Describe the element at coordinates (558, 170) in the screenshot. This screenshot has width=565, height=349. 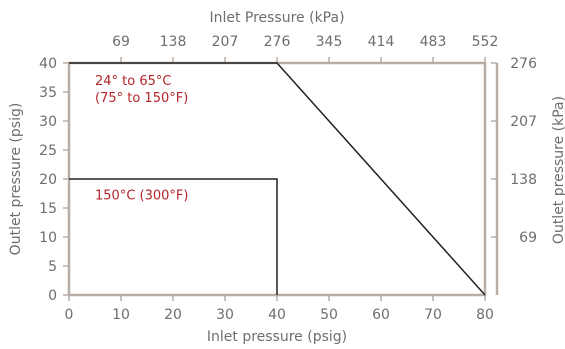
I see `right-y-axis-title: Outlet pressure (kPa)` at that location.